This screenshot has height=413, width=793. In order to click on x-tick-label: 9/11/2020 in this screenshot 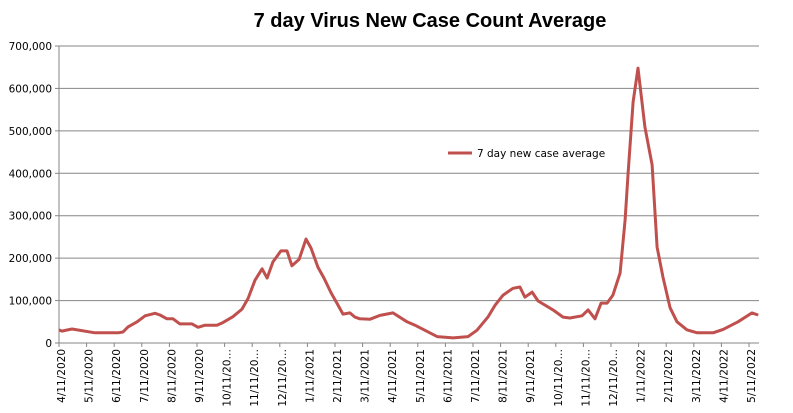, I will do `click(200, 376)`.